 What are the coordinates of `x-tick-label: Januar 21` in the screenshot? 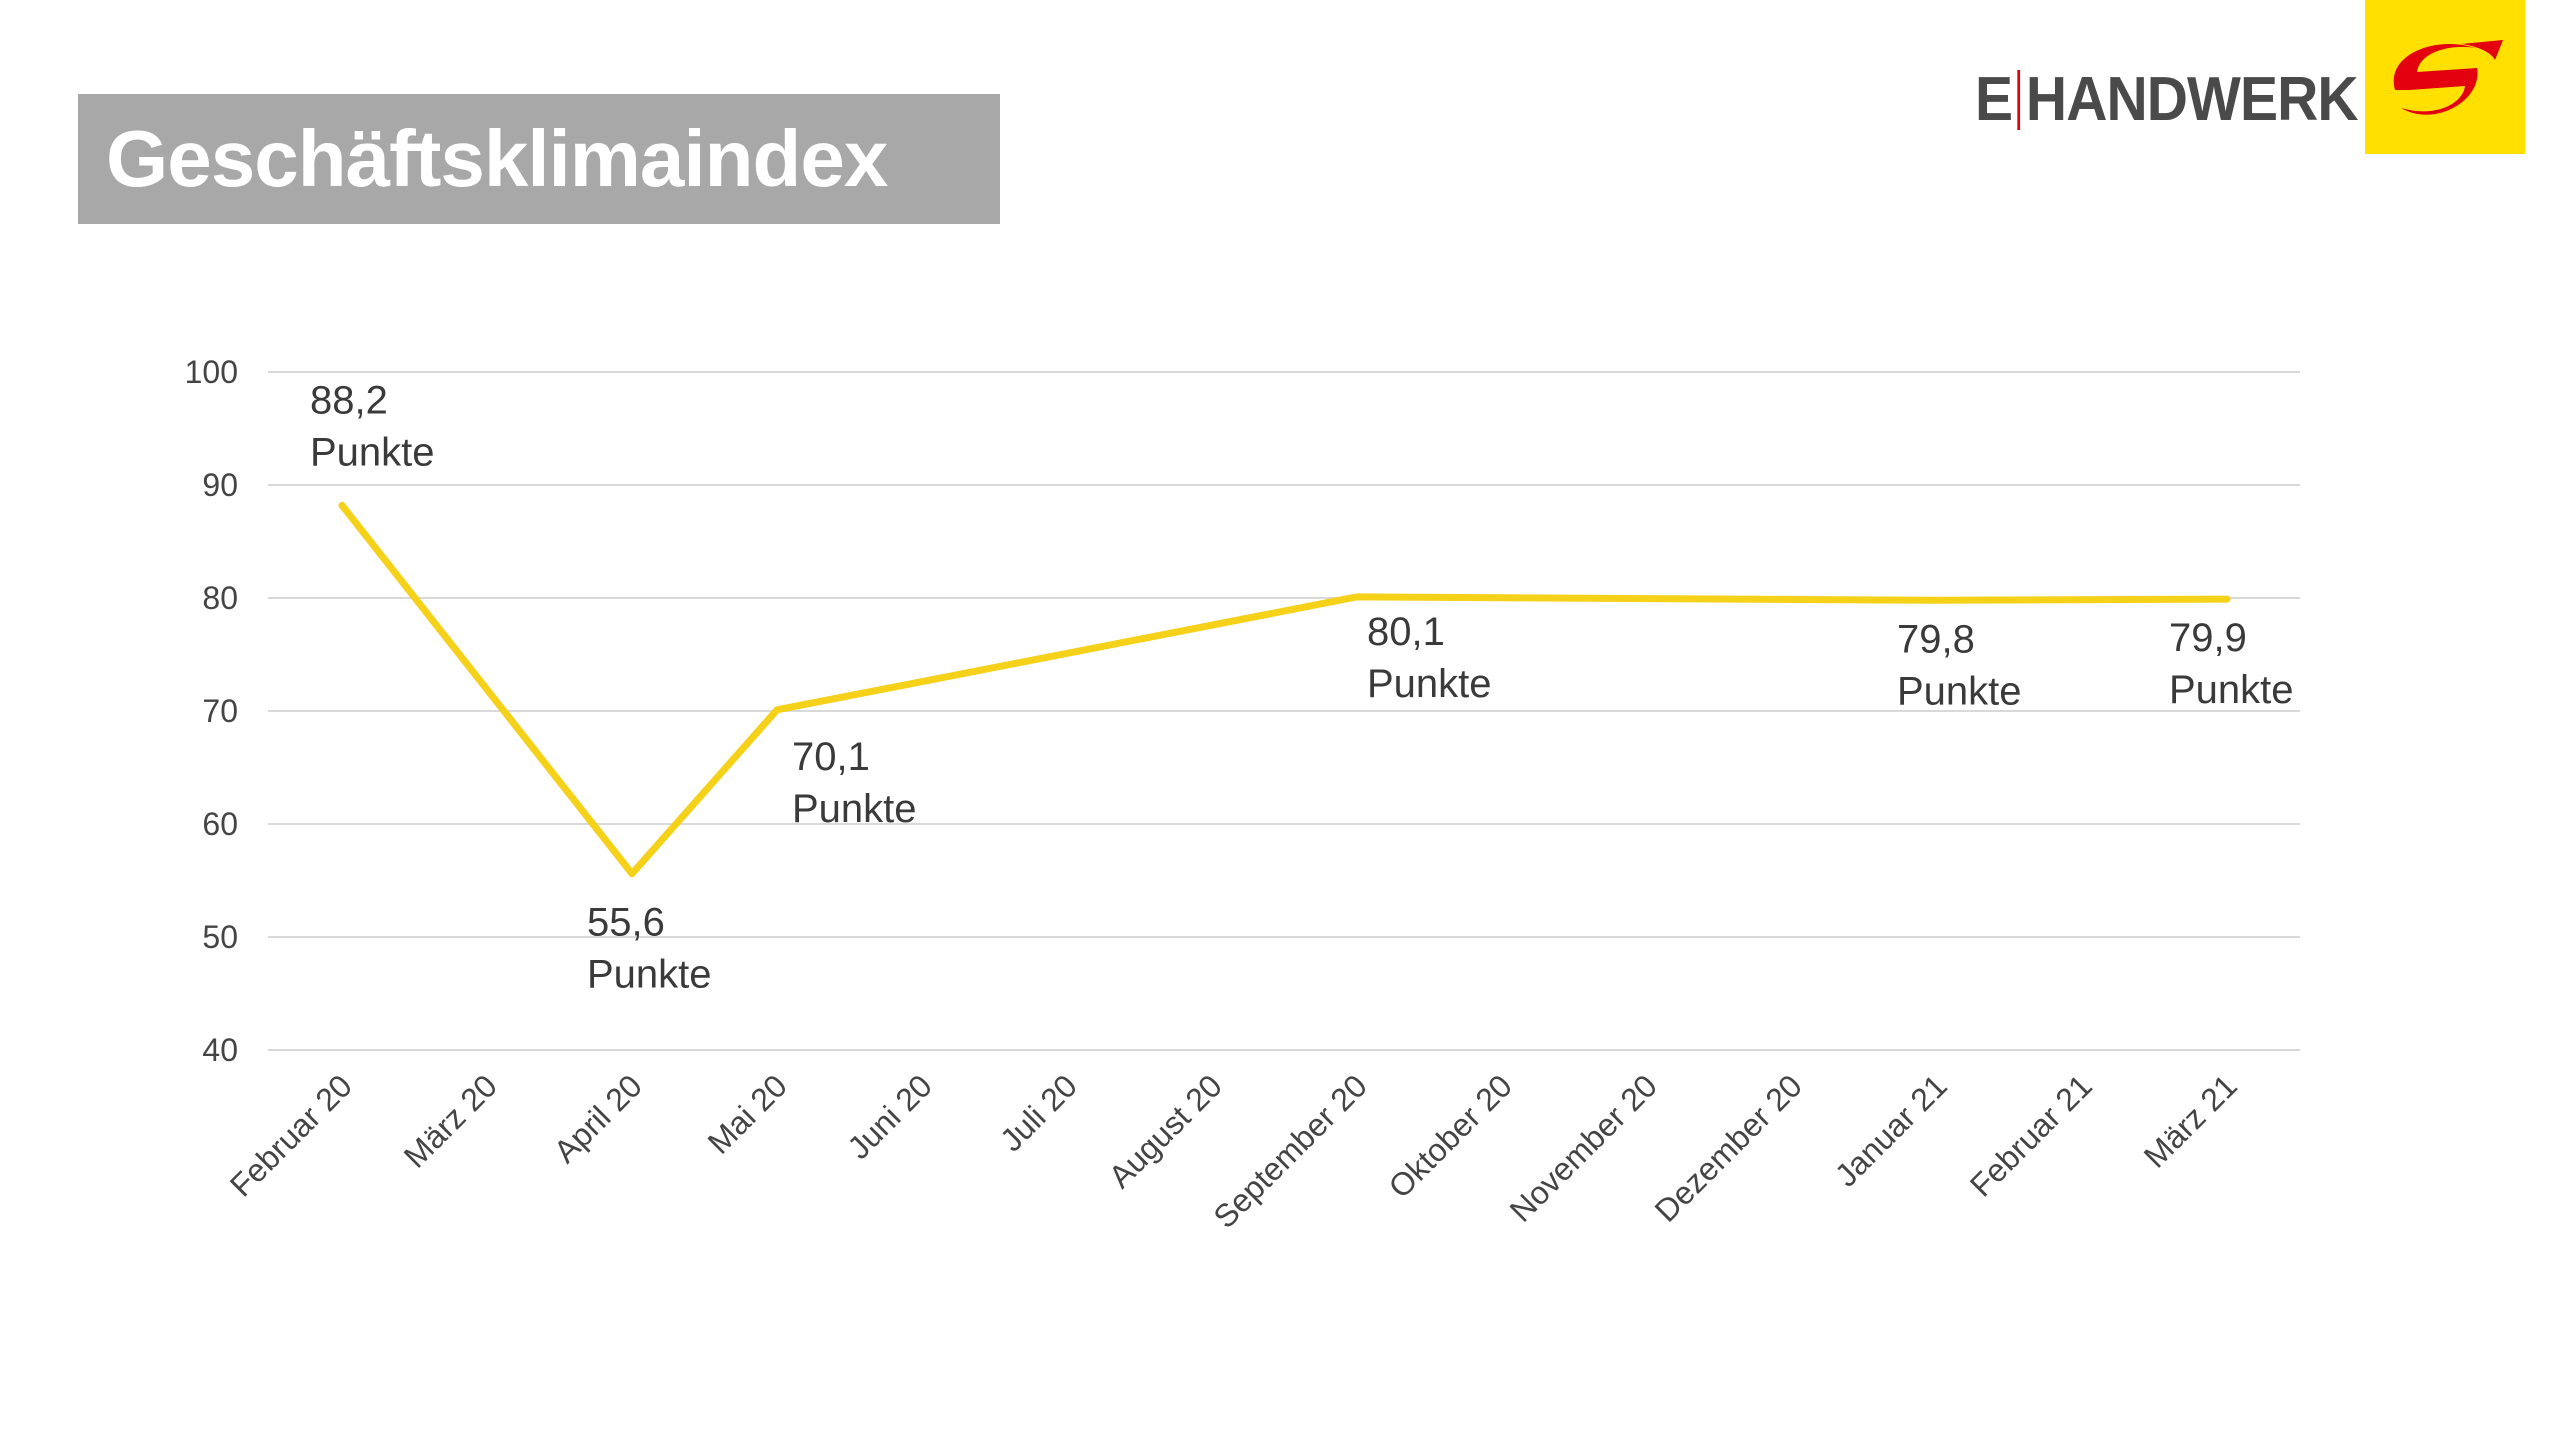 It's located at (1891, 1130).